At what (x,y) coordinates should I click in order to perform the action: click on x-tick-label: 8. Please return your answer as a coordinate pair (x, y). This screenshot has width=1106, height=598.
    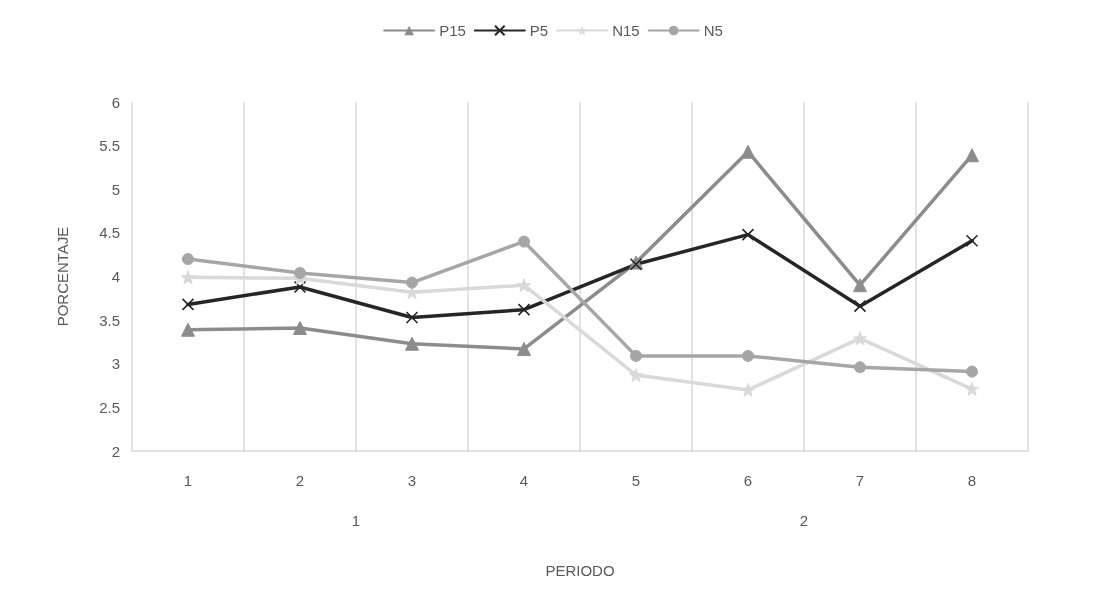
    Looking at the image, I should click on (972, 480).